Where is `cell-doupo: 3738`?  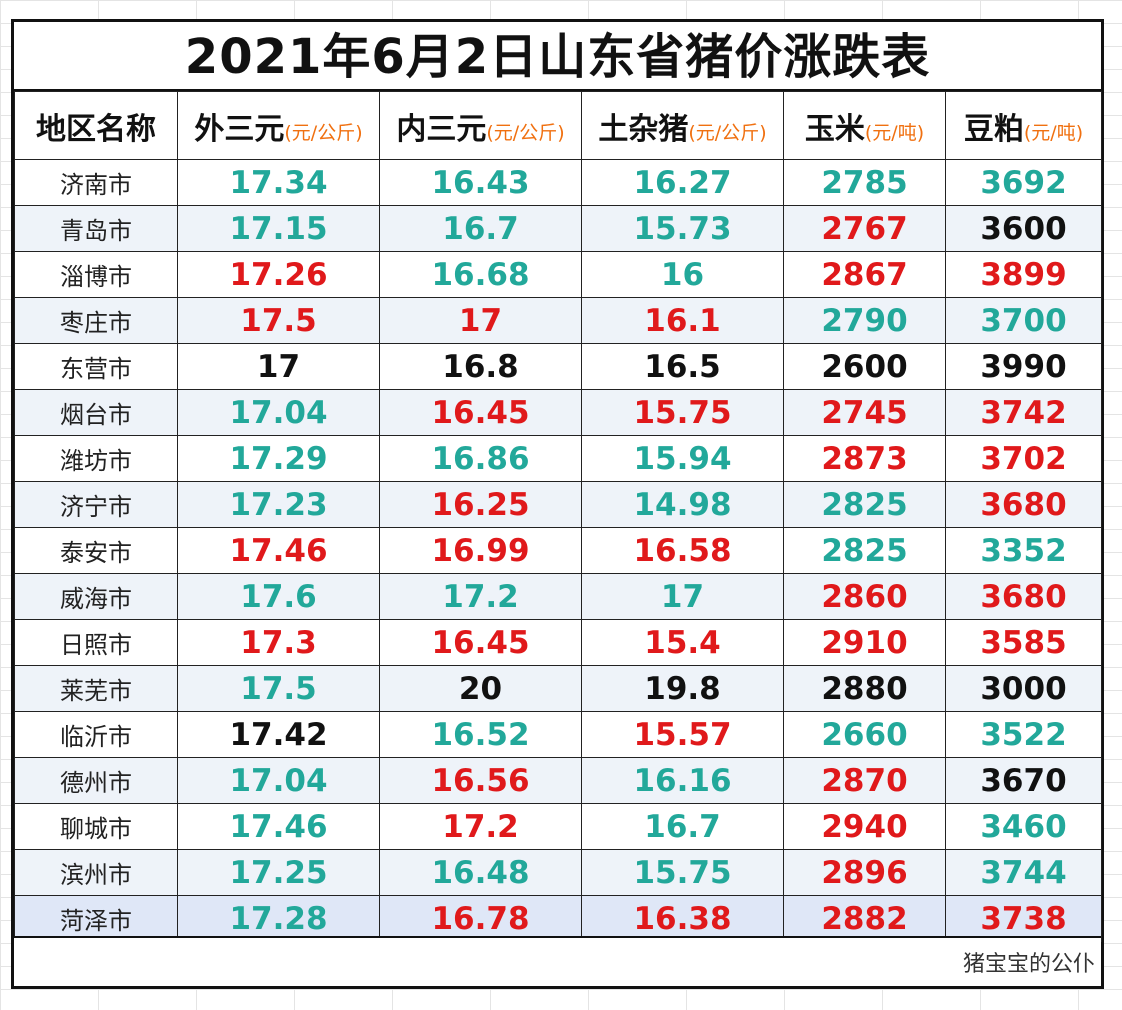 cell-doupo: 3738 is located at coordinates (1023, 918).